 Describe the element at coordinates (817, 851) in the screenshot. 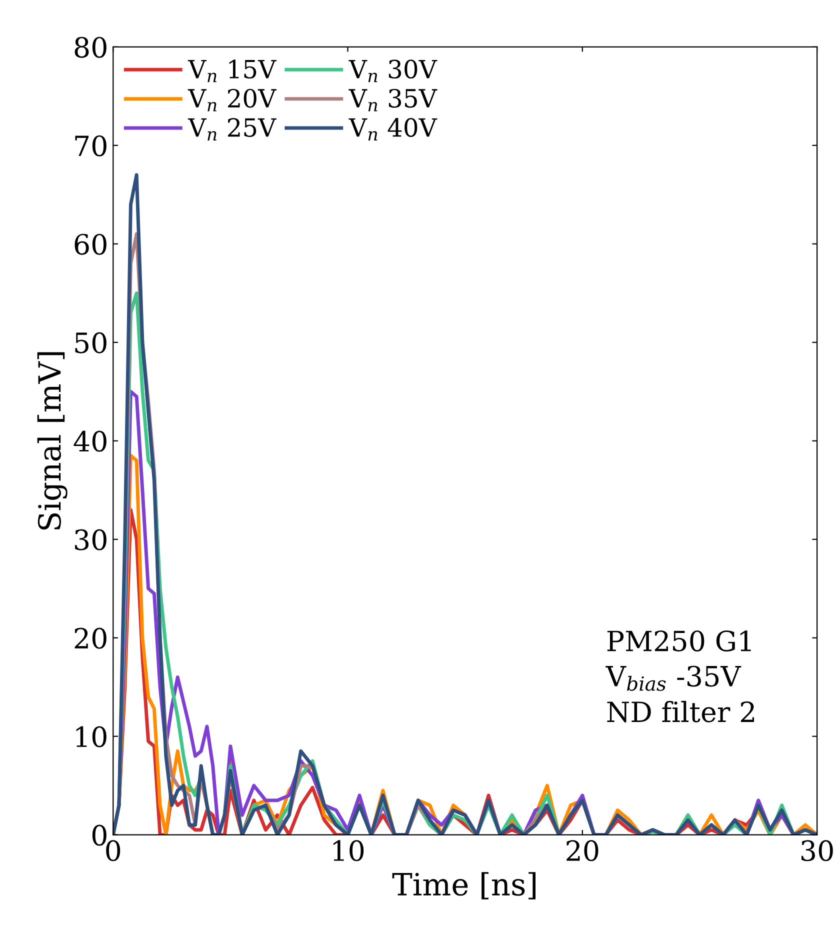

I see `x-tick-label: 30` at that location.